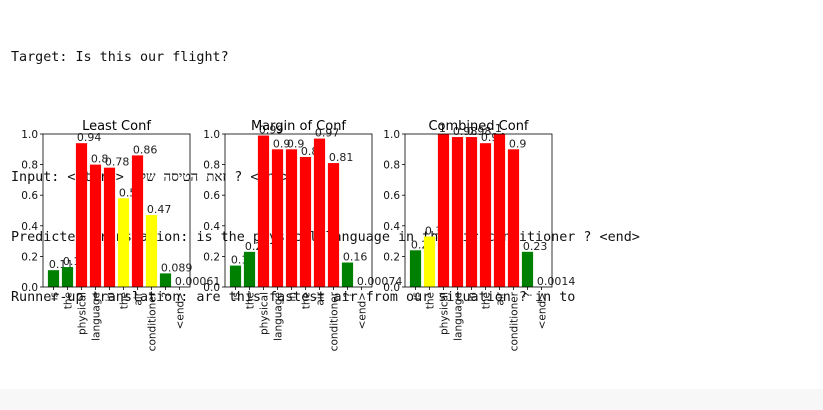  Describe the element at coordinates (380, 281) in the screenshot. I see `bar-value-label: 0.00074` at that location.